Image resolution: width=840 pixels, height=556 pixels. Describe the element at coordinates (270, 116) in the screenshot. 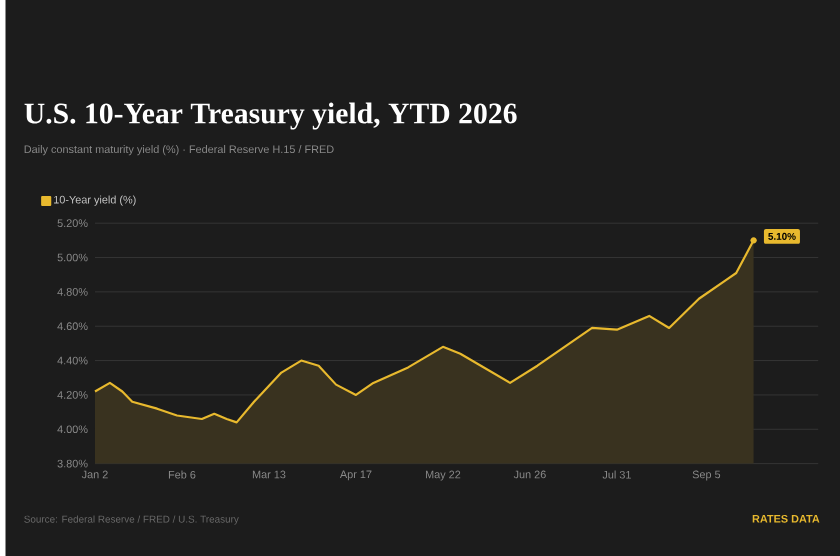

I see `chart-title: U.S. 10-Year Treasury yield, YTD 2026` at that location.